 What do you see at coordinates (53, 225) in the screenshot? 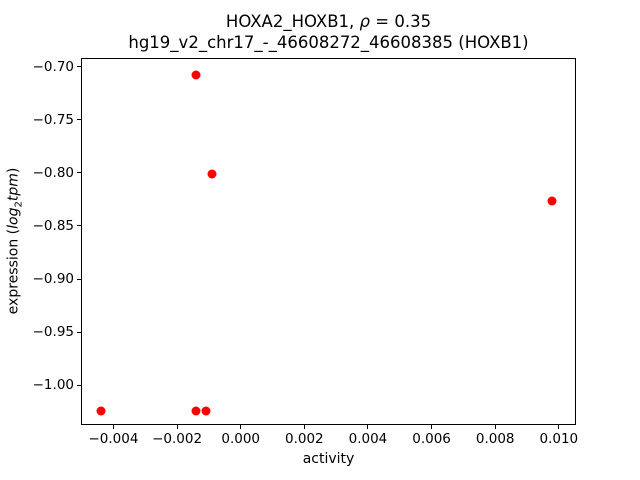
I see `y-tick-label: −0.85` at bounding box center [53, 225].